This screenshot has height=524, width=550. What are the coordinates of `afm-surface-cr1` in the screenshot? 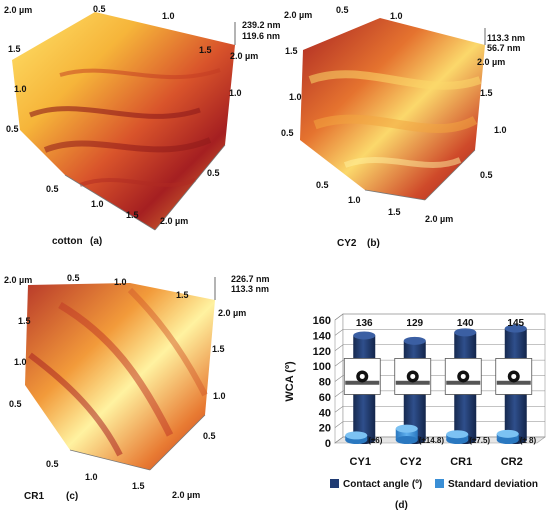 It's located at (120, 374).